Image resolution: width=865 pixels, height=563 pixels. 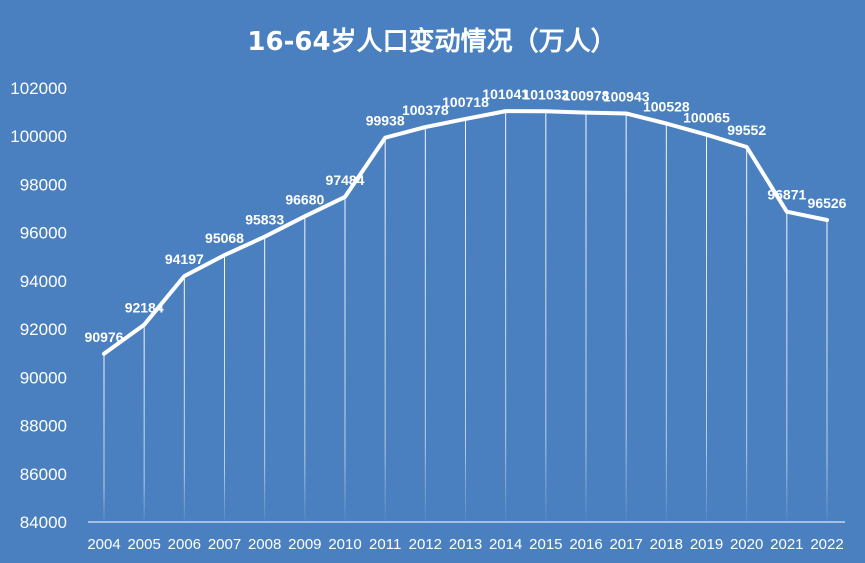 I want to click on data-label: 97484, so click(x=345, y=180).